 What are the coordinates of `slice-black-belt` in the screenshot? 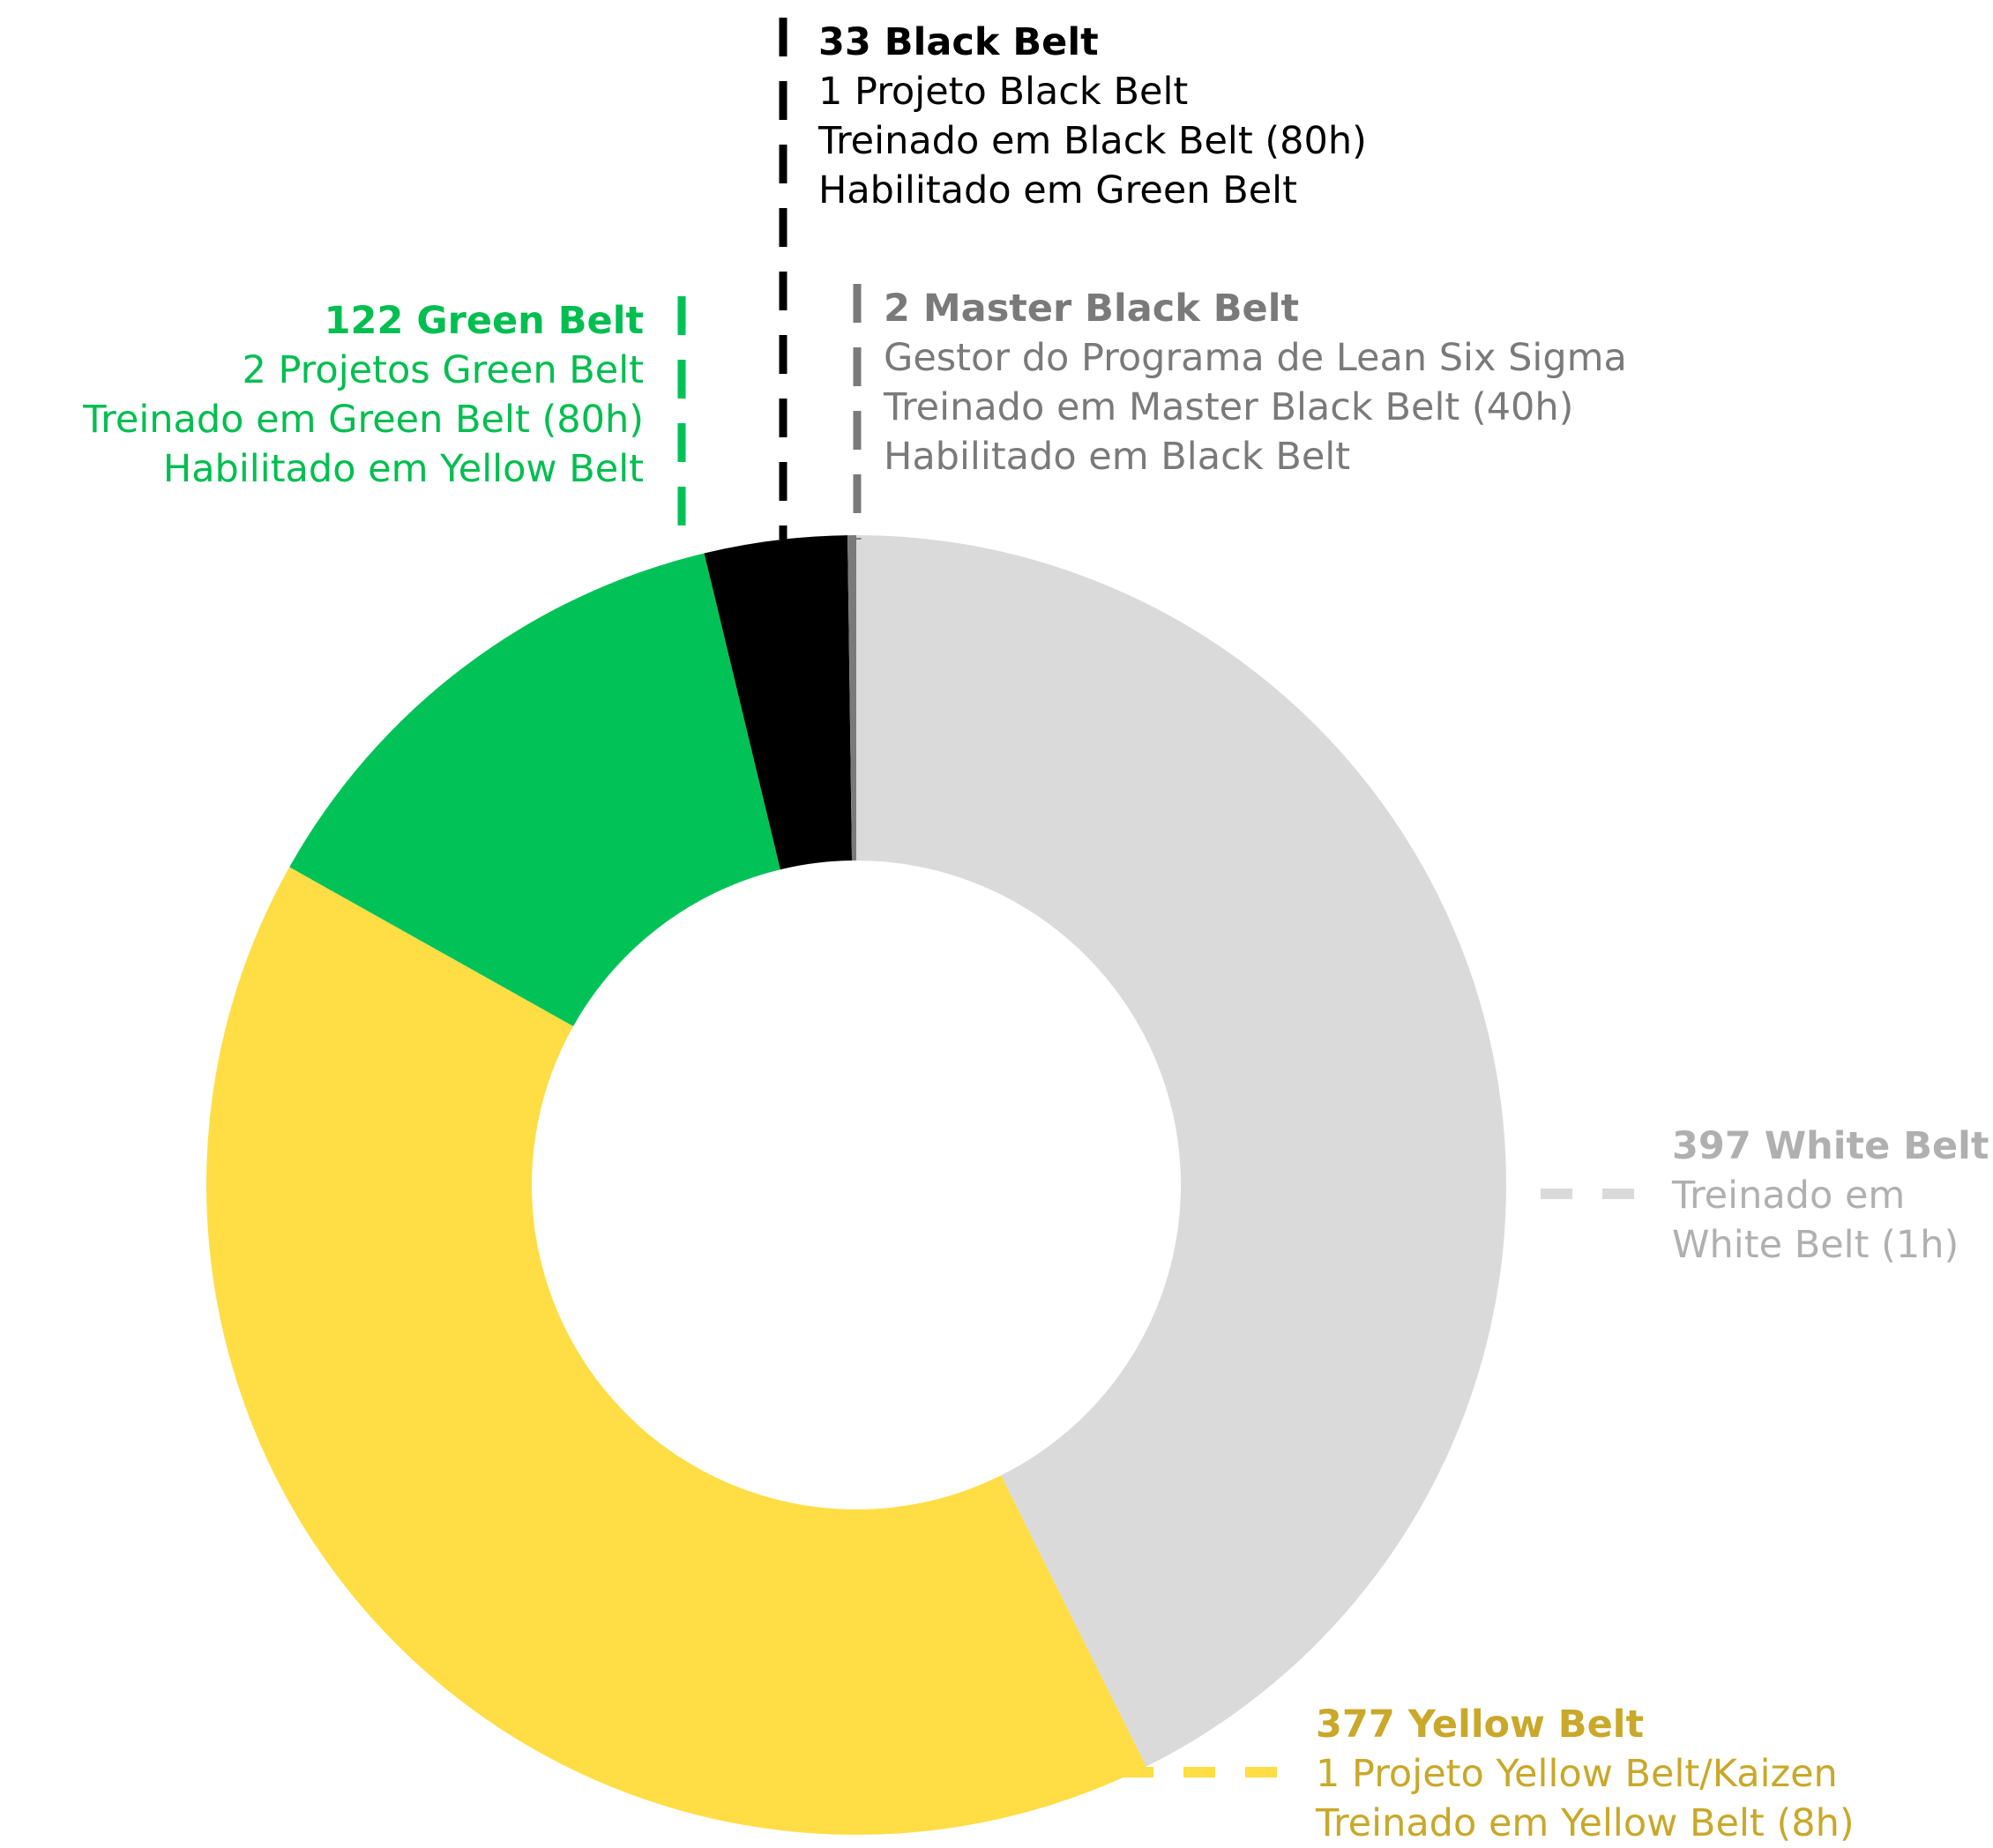 It's located at (778, 702).